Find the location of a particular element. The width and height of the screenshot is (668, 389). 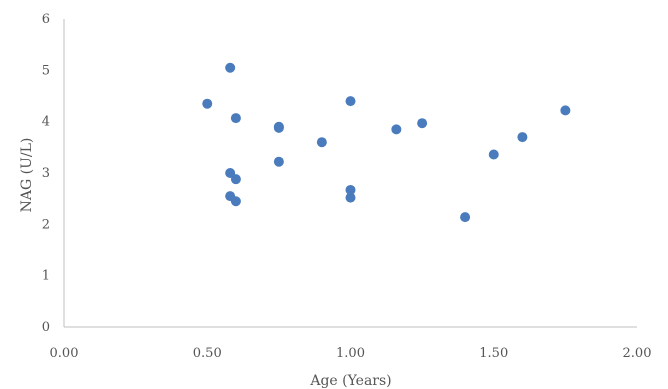

x-tick-label: 1.00 is located at coordinates (350, 353).